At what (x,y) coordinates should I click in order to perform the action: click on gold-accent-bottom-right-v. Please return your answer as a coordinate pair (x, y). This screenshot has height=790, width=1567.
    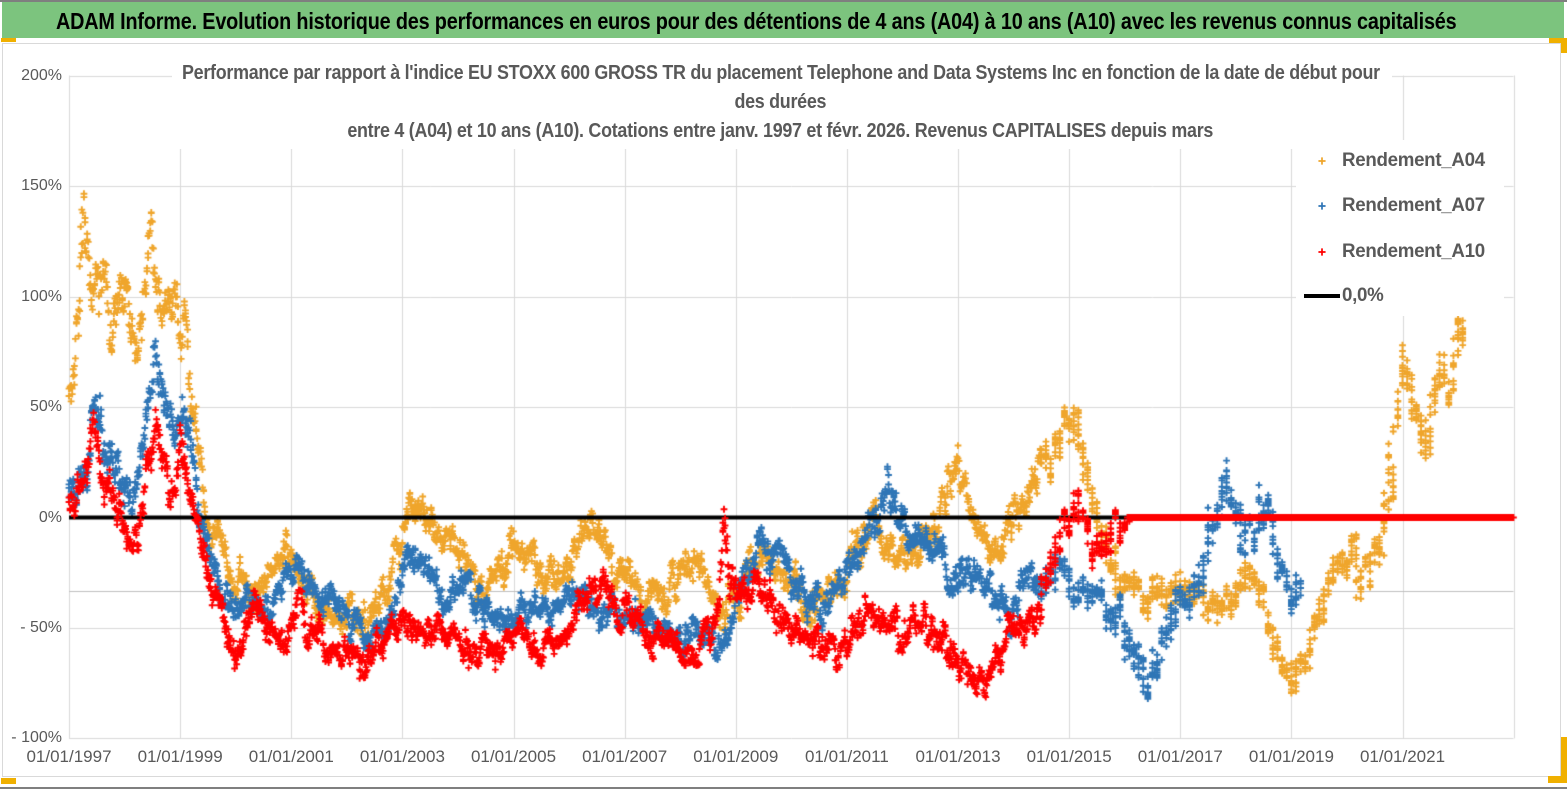
    Looking at the image, I should click on (1564, 760).